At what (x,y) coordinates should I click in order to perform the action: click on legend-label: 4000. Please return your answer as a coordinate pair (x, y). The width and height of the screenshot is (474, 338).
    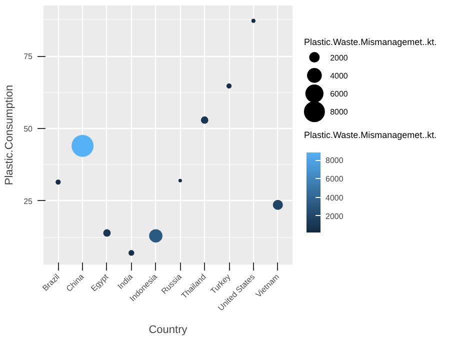
    Looking at the image, I should click on (339, 75).